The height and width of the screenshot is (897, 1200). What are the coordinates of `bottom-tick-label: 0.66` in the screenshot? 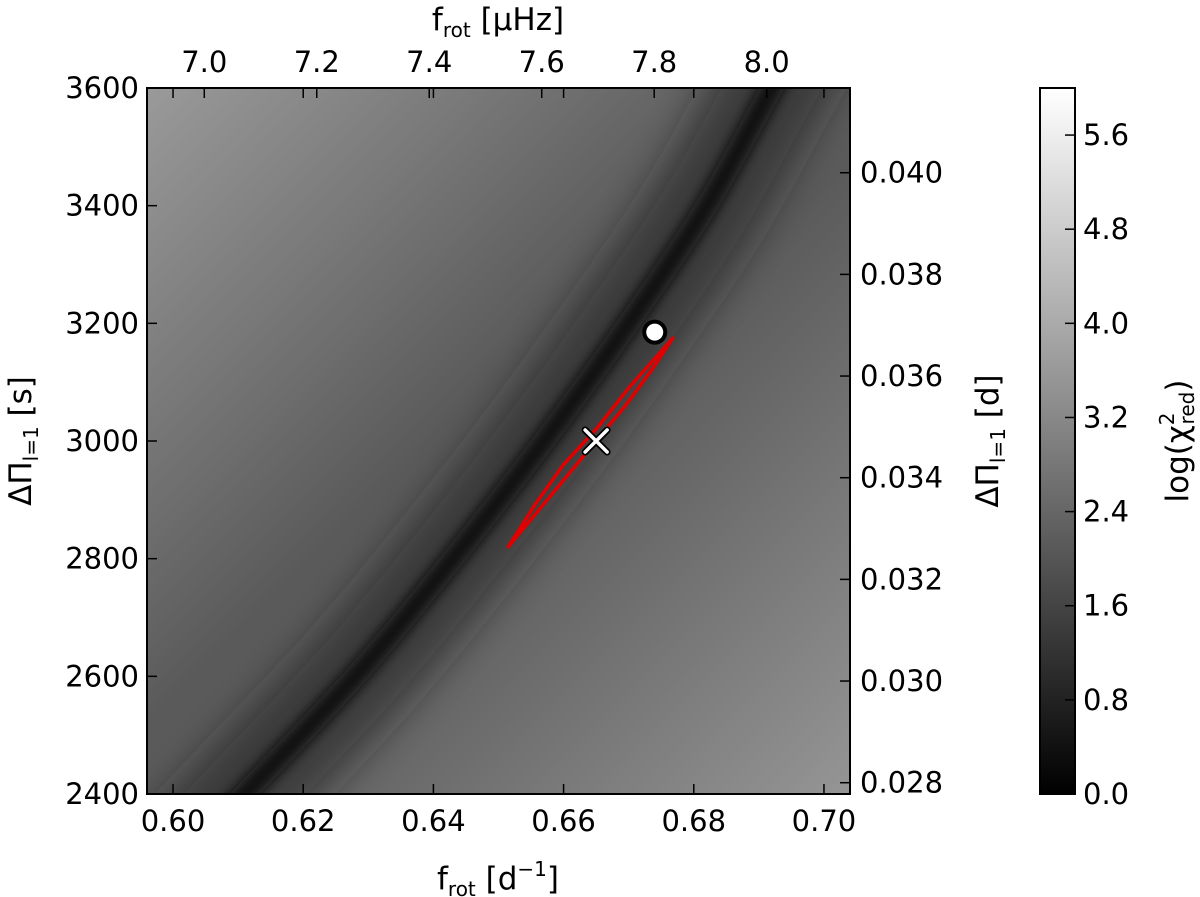 It's located at (563, 821).